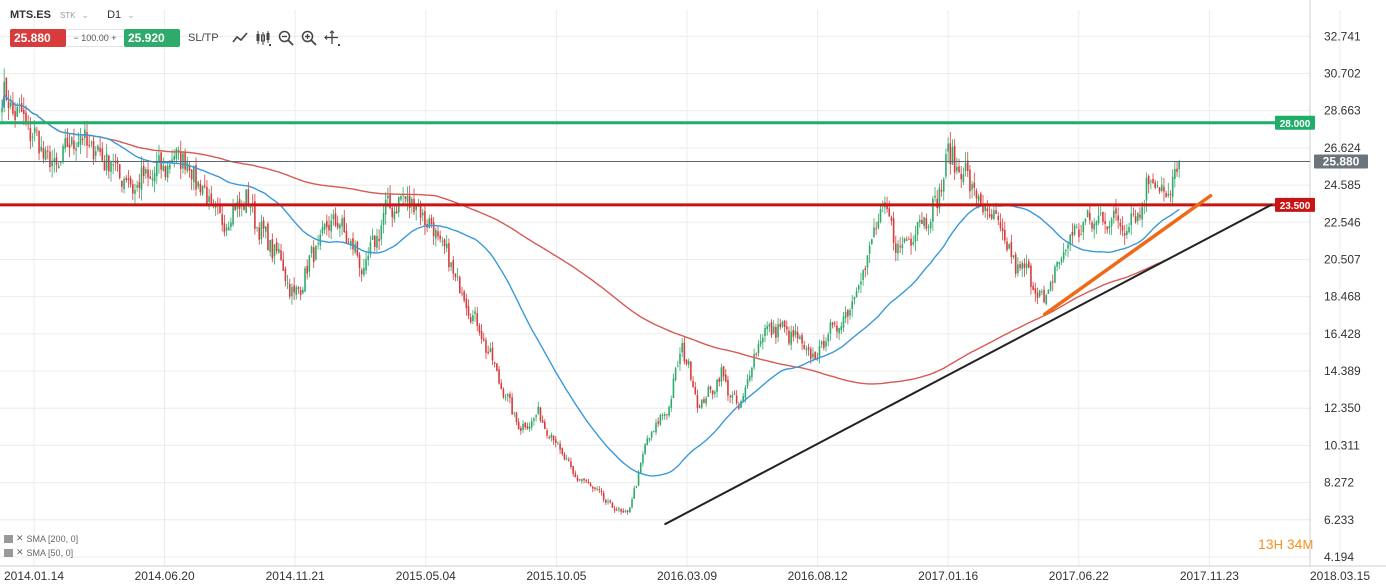 This screenshot has height=588, width=1386. Describe the element at coordinates (332, 38) in the screenshot. I see `crosshair-icon` at that location.